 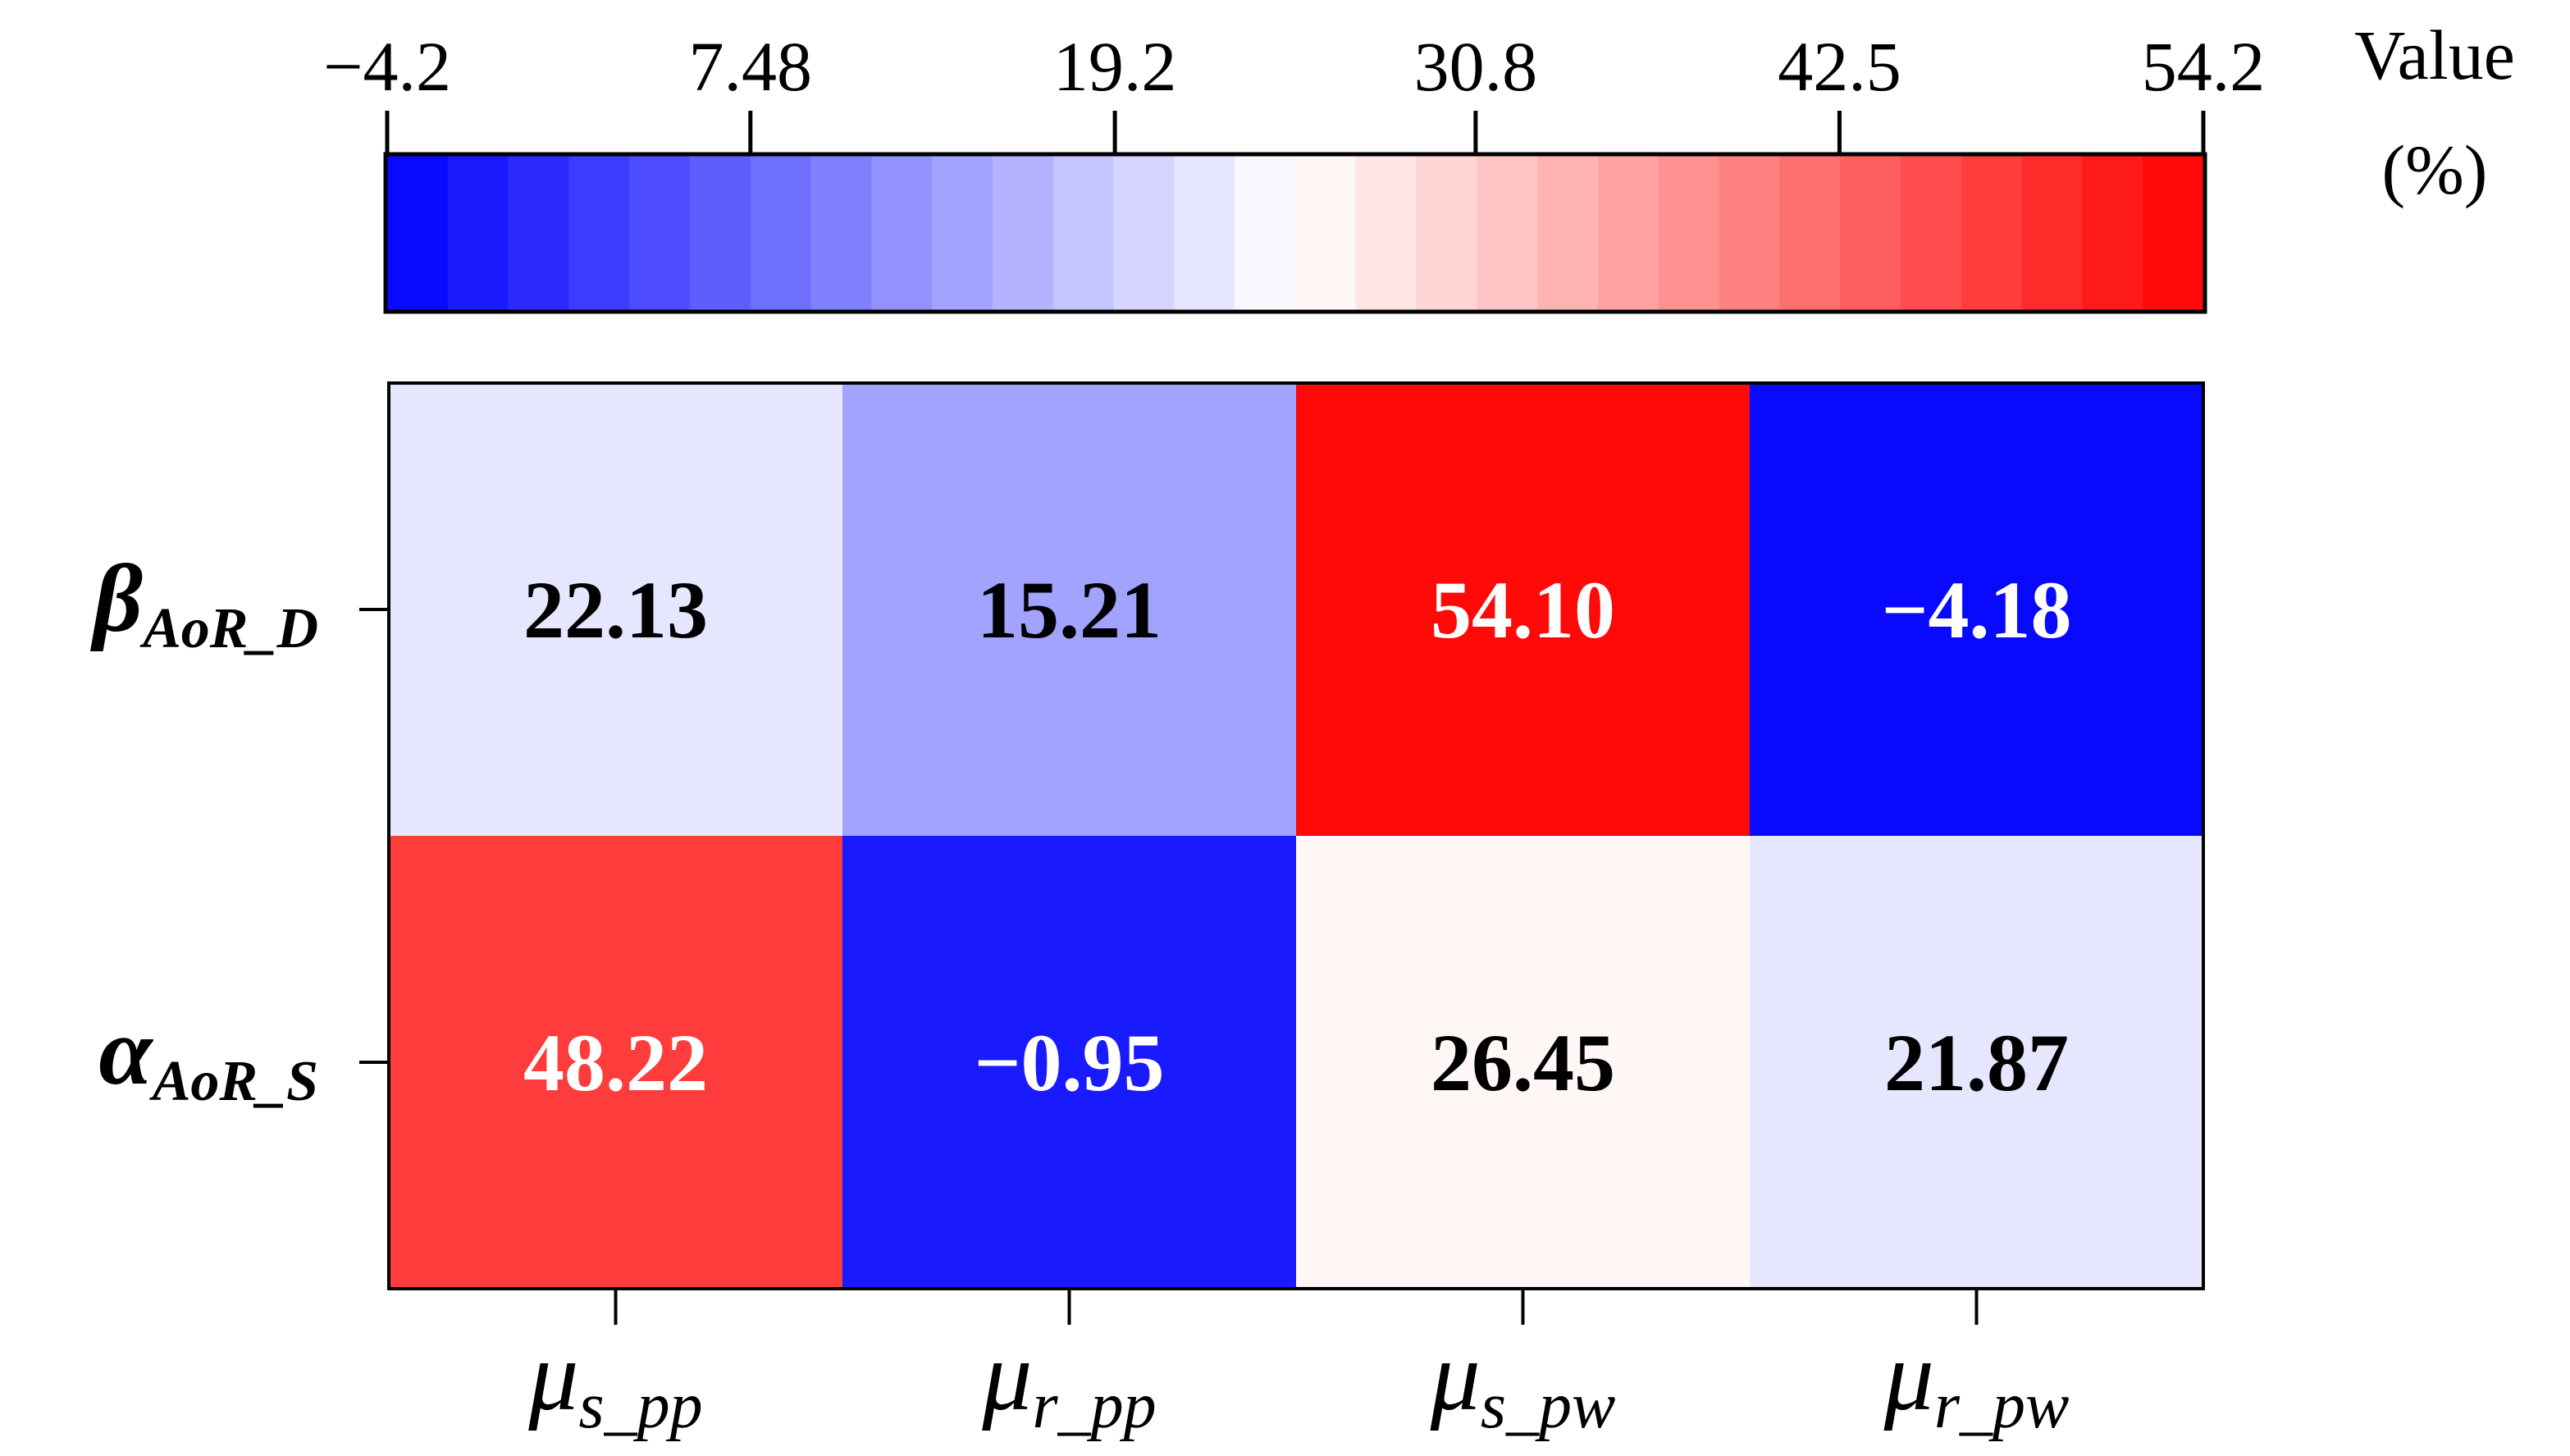 I want to click on x-axis-label-subscript: s_pw, so click(x=1548, y=1406).